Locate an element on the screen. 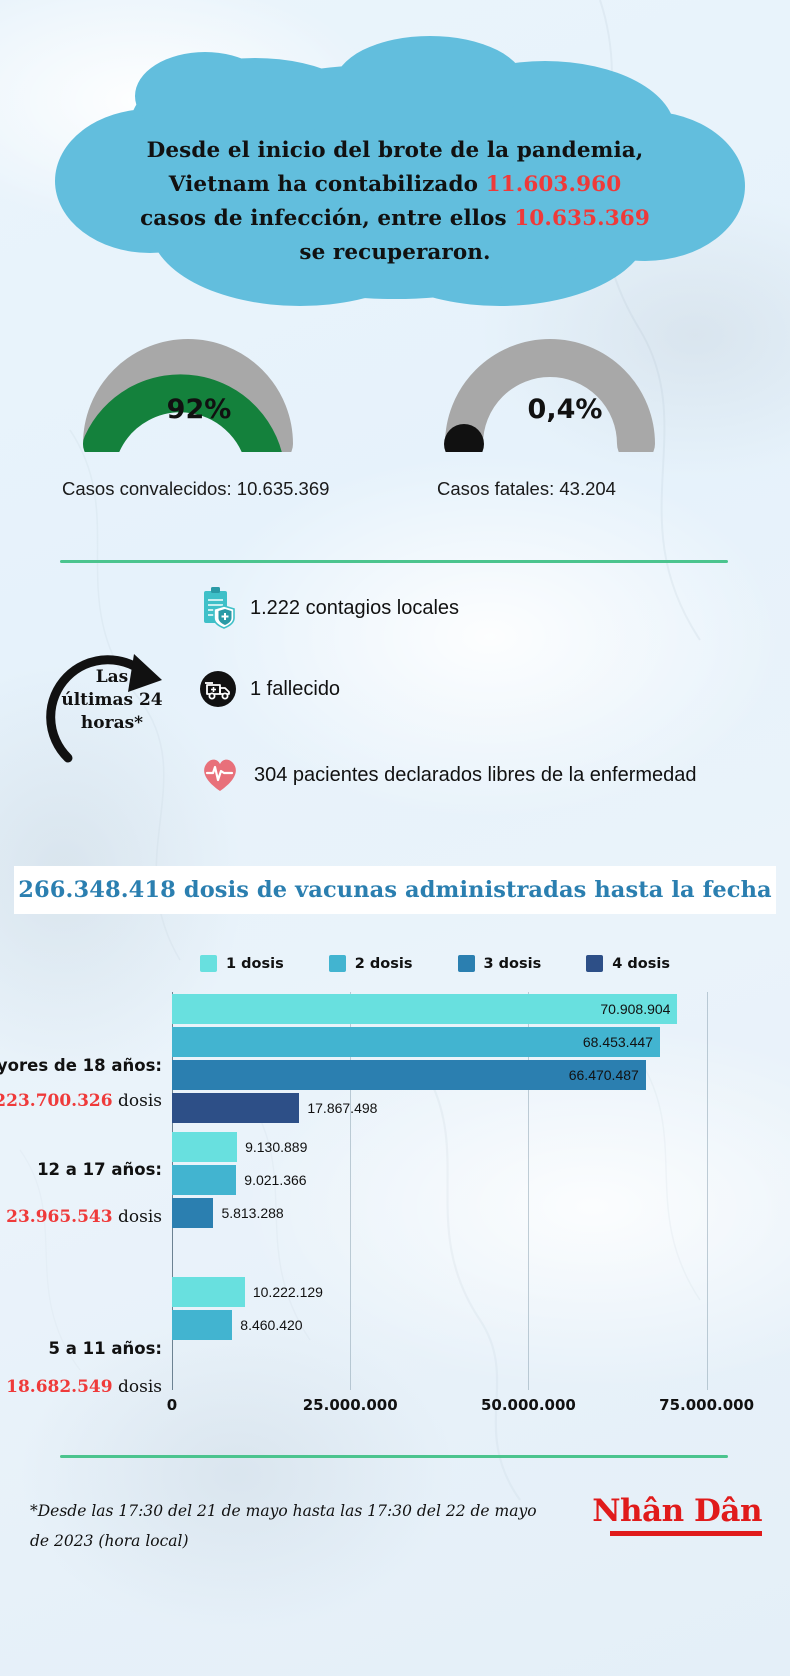  recovered-gauge: 92% is located at coordinates (188, 411).